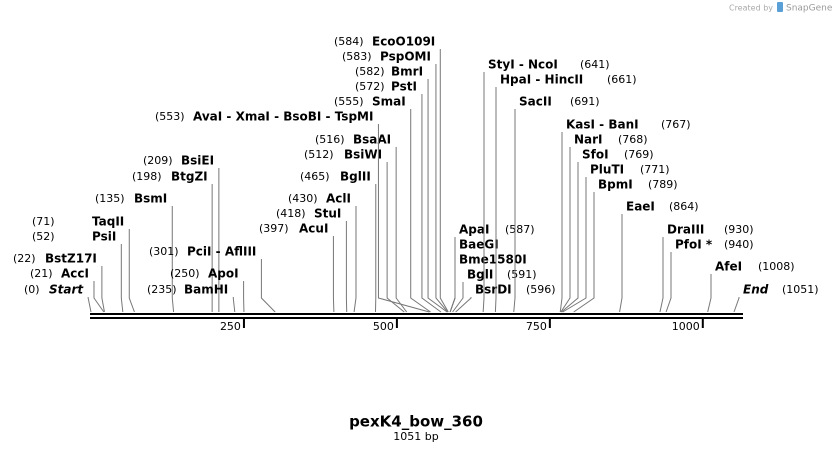 Image resolution: width=834 pixels, height=453 pixels. Describe the element at coordinates (349, 101) in the screenshot. I see `site-position: (555)` at that location.